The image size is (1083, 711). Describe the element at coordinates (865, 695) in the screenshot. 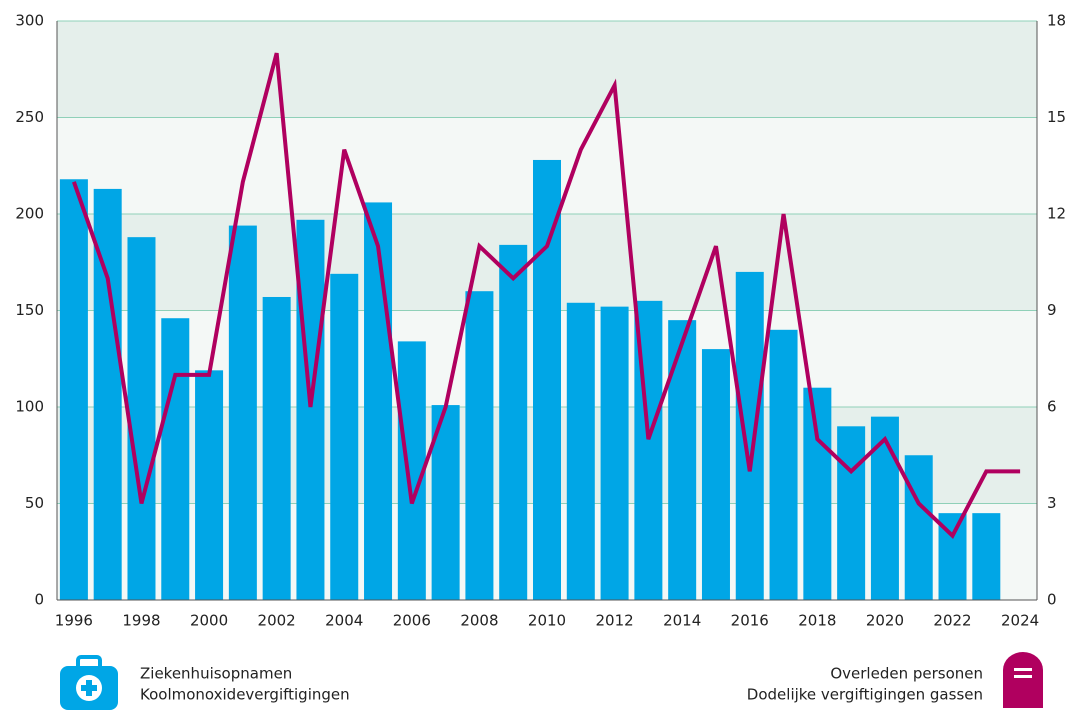

I see `legend-note: Dodelijke vergiftigingen gassen` at that location.